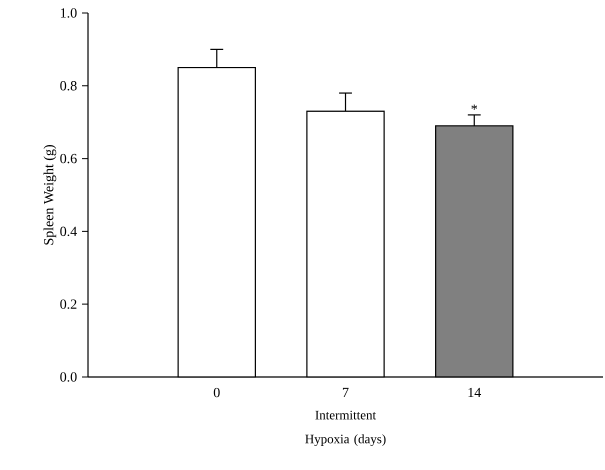 This screenshot has width=605, height=470. I want to click on y-tick-label: 1.0, so click(68, 13).